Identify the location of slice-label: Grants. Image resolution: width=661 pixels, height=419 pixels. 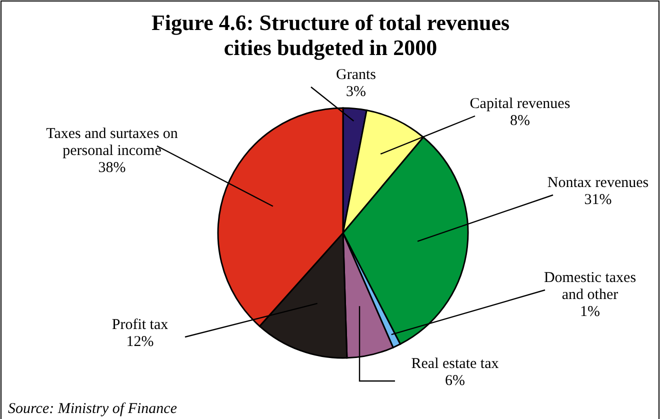
(356, 75).